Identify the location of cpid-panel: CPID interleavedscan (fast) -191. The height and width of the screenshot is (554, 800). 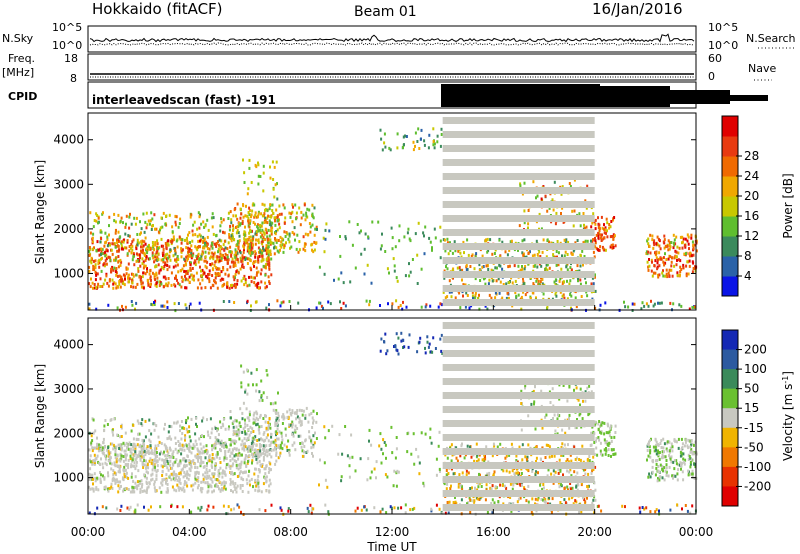
(388, 95).